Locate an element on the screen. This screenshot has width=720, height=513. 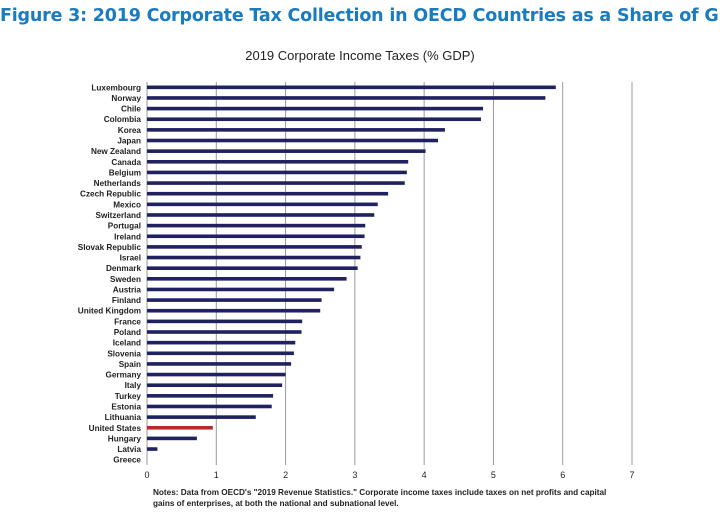
category-label: Slovak Republic is located at coordinates (110, 247).